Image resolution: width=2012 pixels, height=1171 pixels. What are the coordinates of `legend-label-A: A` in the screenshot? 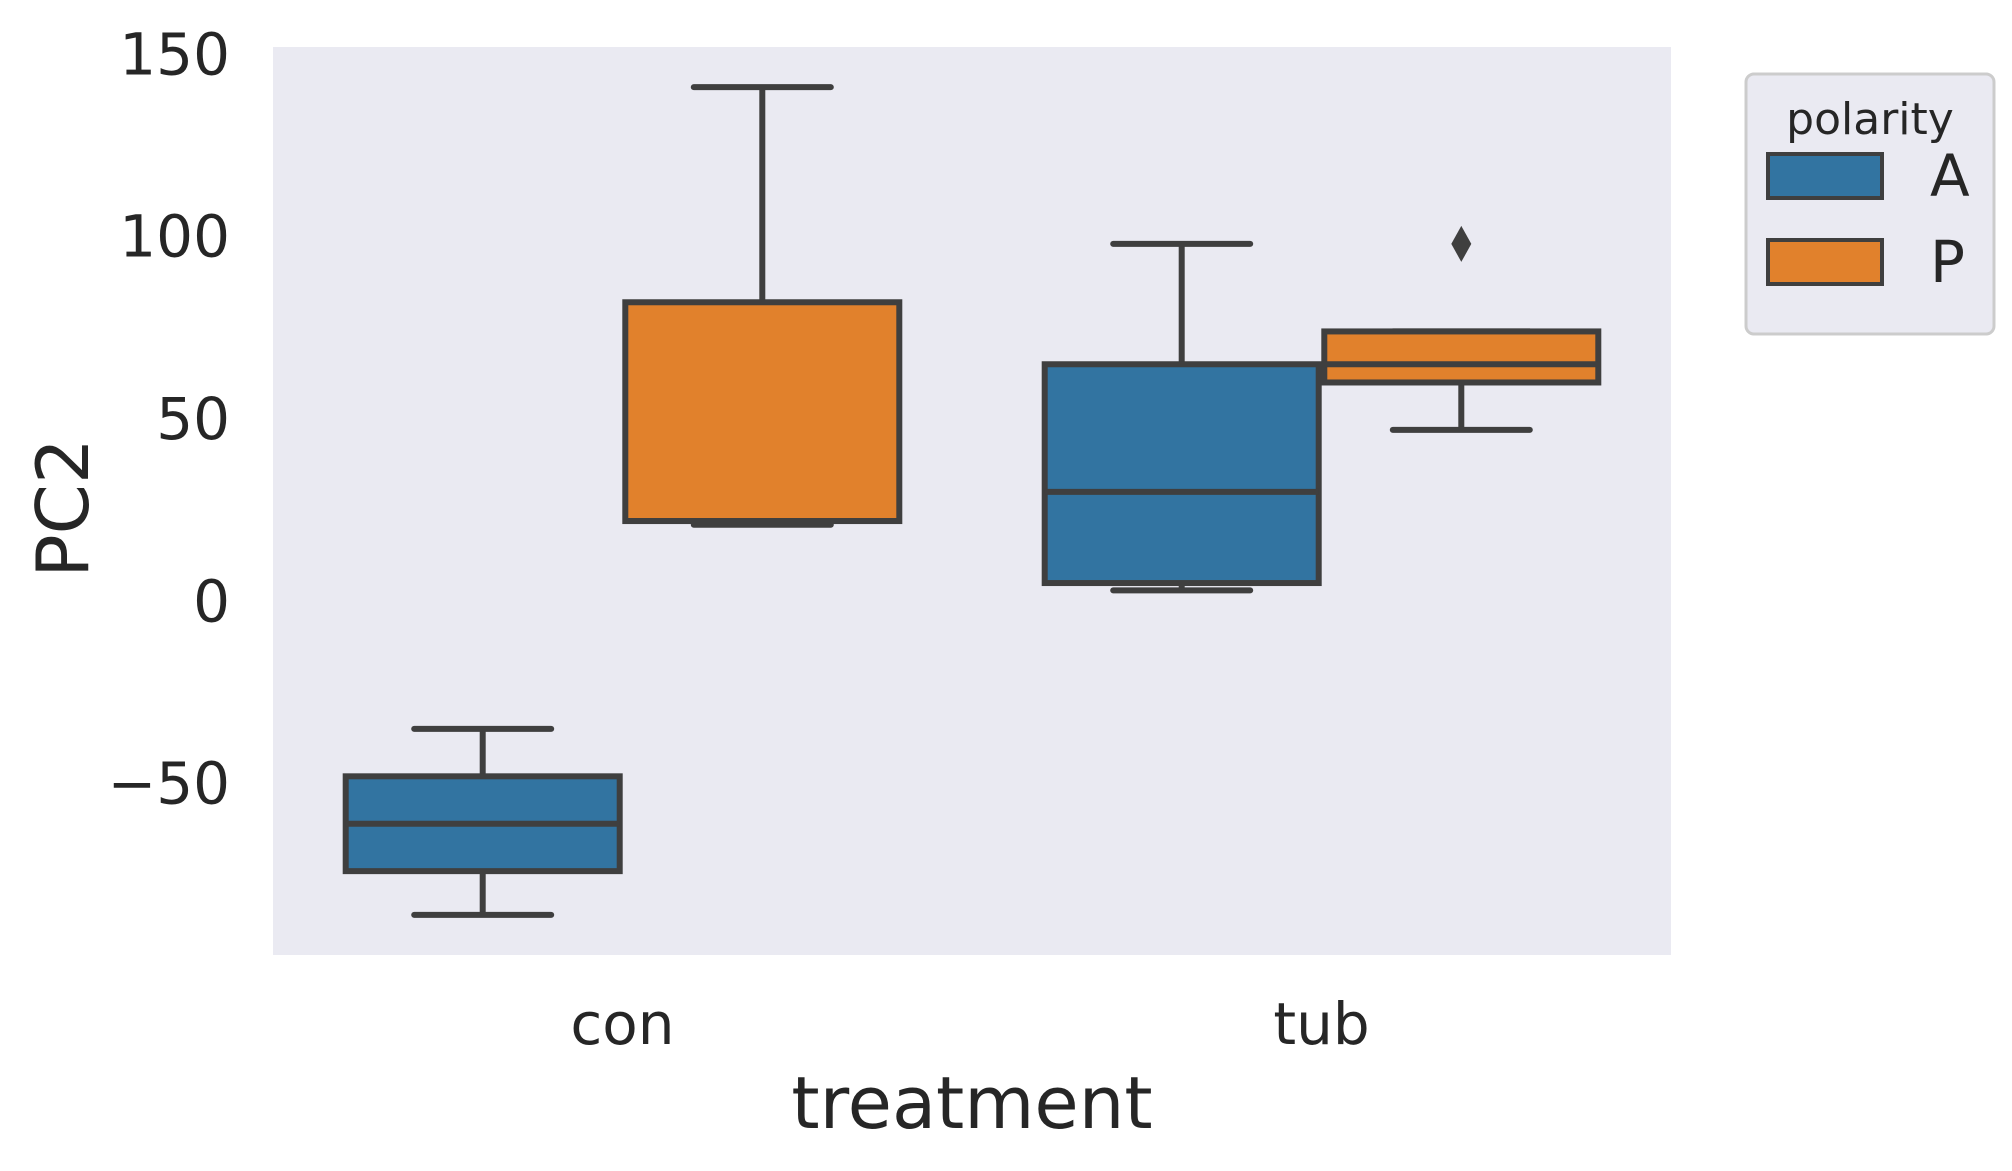 It's located at (1950, 176).